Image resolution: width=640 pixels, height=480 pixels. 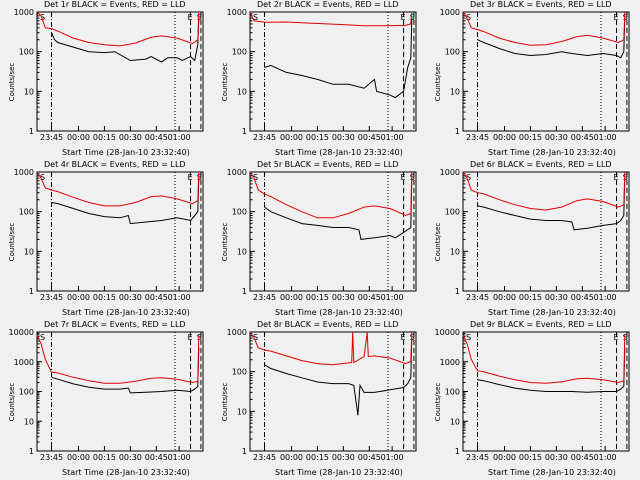 What do you see at coordinates (328, 4) in the screenshot?
I see `panel-title: Det 2r BLACK = Events, RED = LLD` at bounding box center [328, 4].